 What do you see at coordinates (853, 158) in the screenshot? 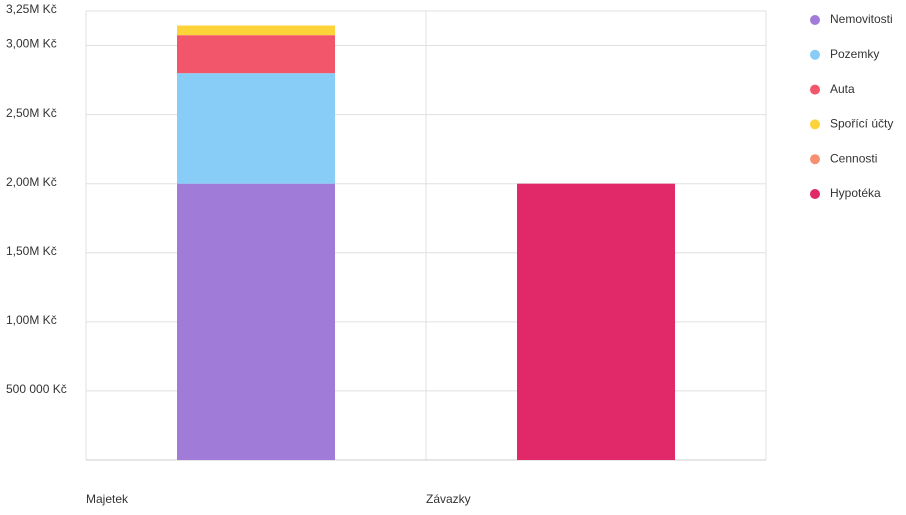
I see `legend-label: Cennosti` at bounding box center [853, 158].